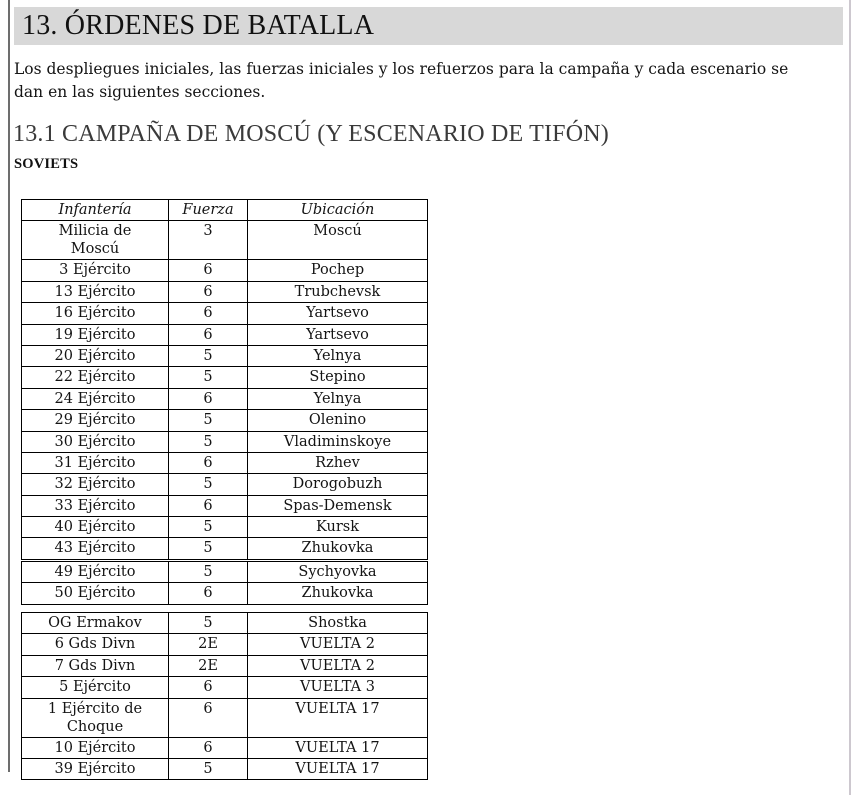 Image resolution: width=853 pixels, height=795 pixels. Describe the element at coordinates (337, 292) in the screenshot. I see `table-cell: Trubchevsk` at that location.